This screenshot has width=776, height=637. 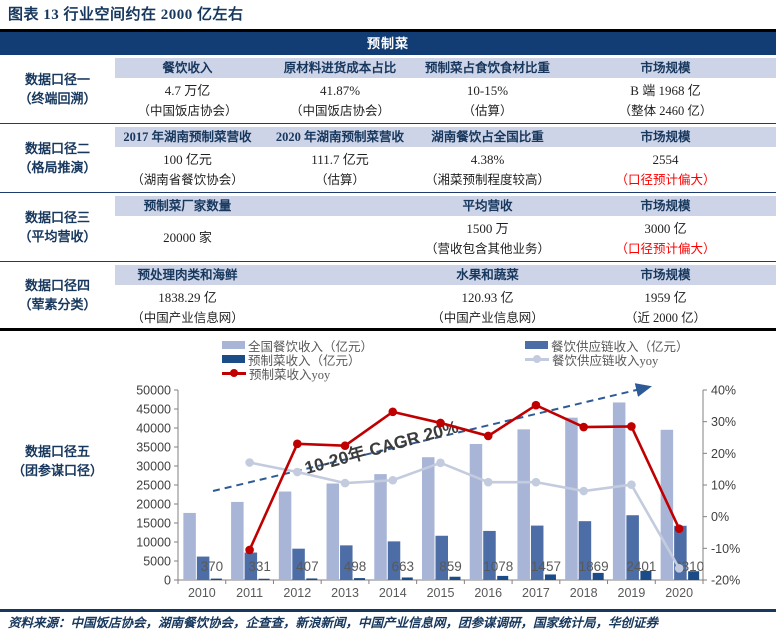 What do you see at coordinates (503, 577) in the screenshot?
I see `bar-2-2016` at bounding box center [503, 577].